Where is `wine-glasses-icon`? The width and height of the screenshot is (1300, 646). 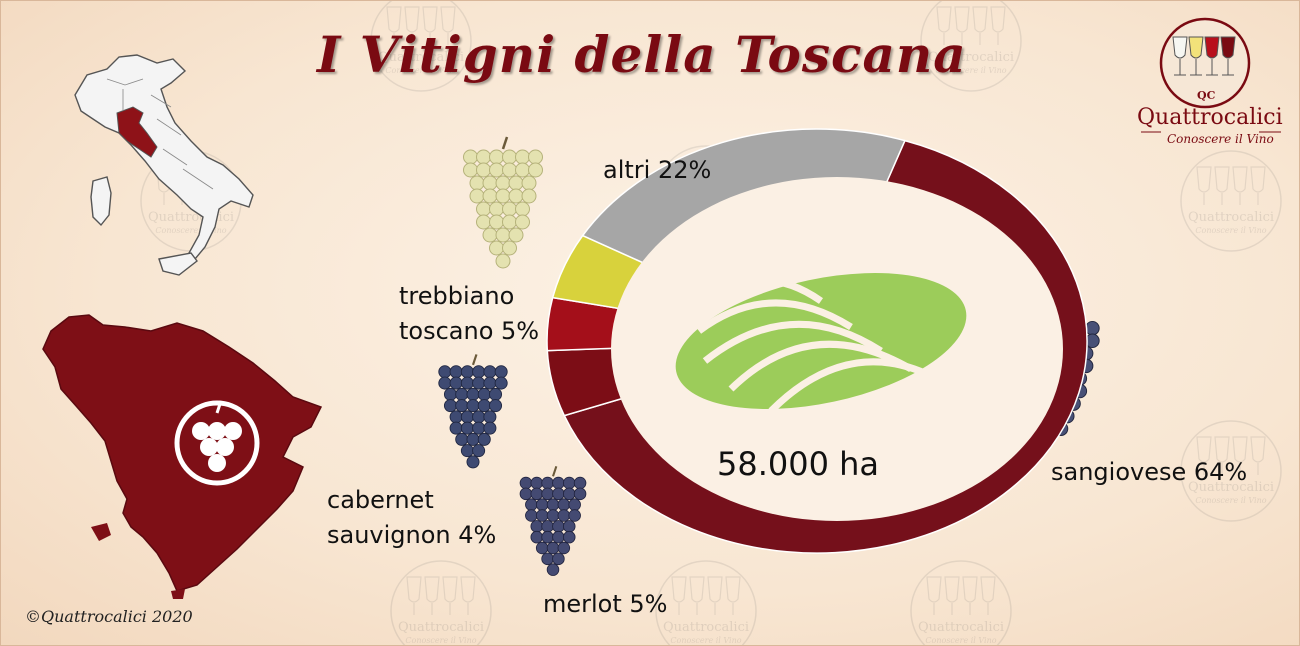 wine-glasses-icon is located at coordinates (1205, 63).